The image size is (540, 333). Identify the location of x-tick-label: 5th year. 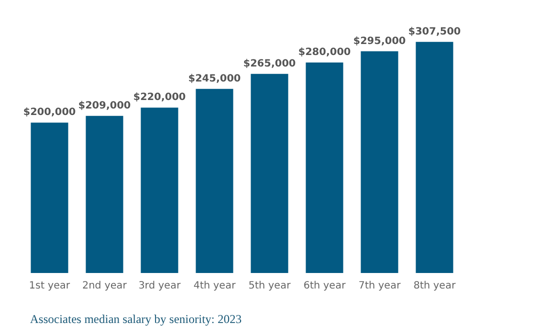
(270, 286).